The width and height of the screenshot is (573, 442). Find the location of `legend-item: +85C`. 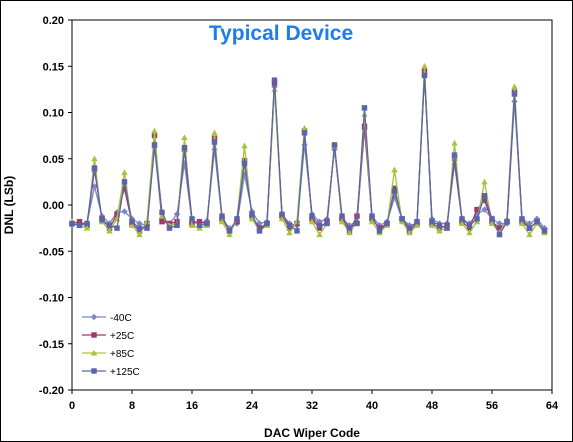

legend-item: +85C is located at coordinates (108, 354).